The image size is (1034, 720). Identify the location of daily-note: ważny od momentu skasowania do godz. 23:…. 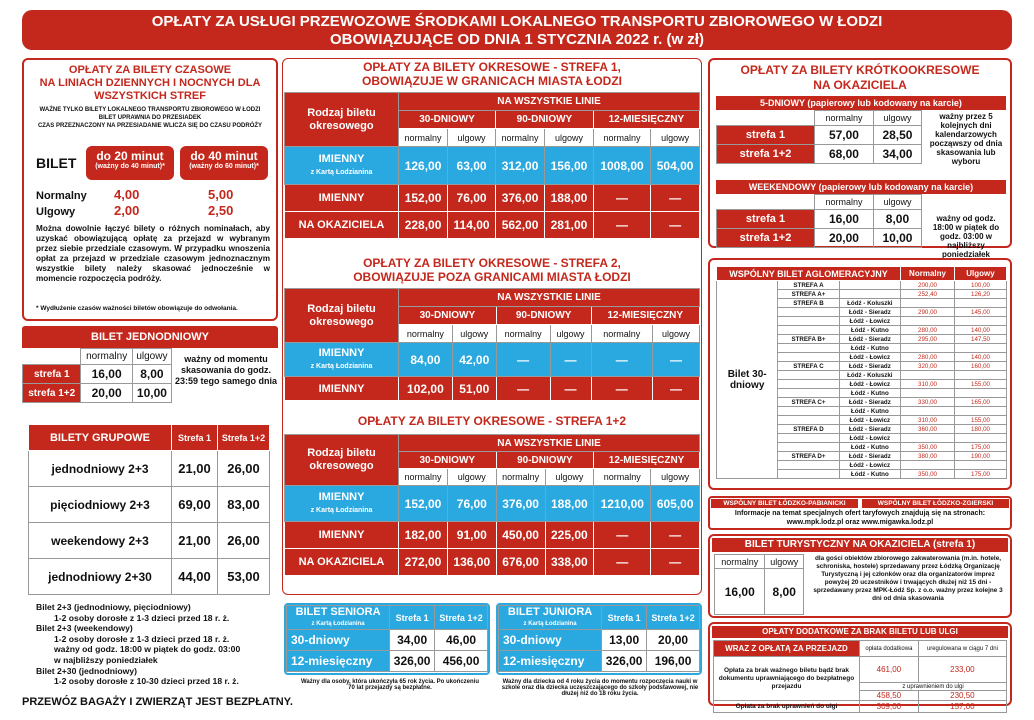
(226, 370).